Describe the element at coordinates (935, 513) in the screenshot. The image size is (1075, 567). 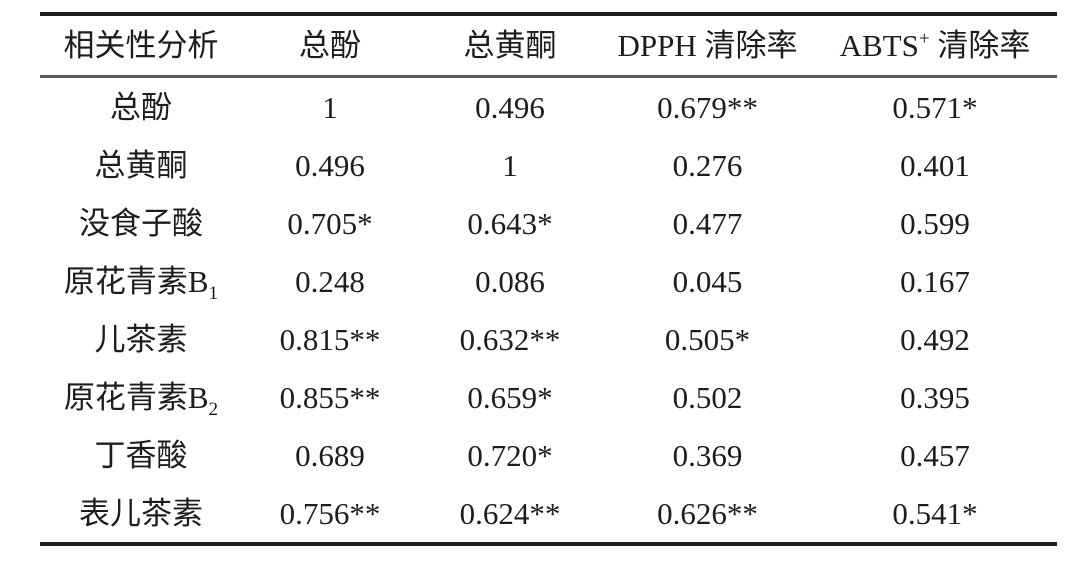
I see `correlation-value-cell: 0.541*` at that location.